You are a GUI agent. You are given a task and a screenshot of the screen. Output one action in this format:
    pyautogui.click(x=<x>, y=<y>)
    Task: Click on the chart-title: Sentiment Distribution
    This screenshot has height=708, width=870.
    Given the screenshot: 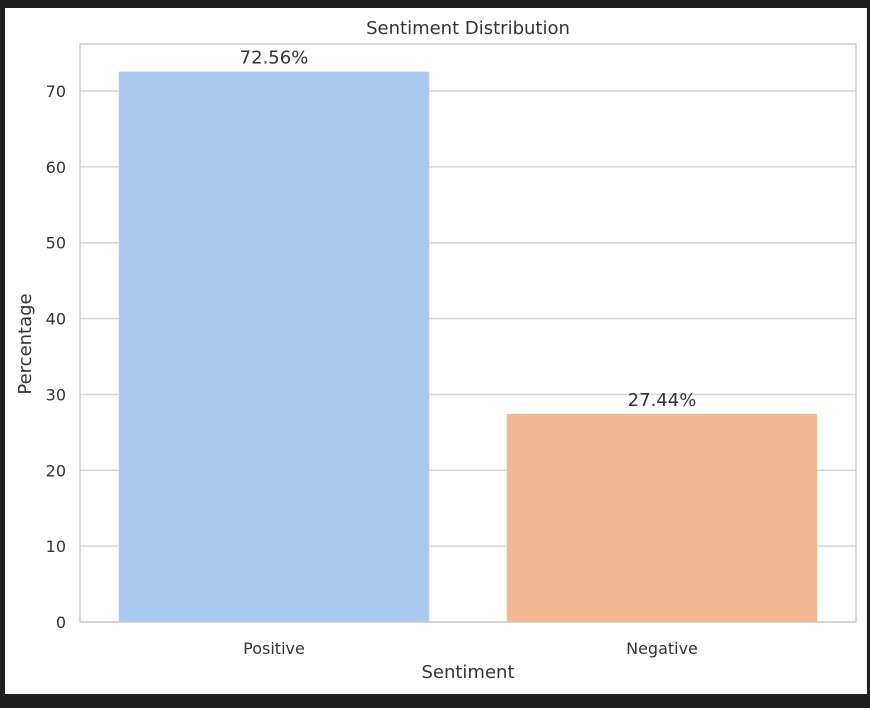 What is the action you would take?
    pyautogui.click(x=468, y=28)
    